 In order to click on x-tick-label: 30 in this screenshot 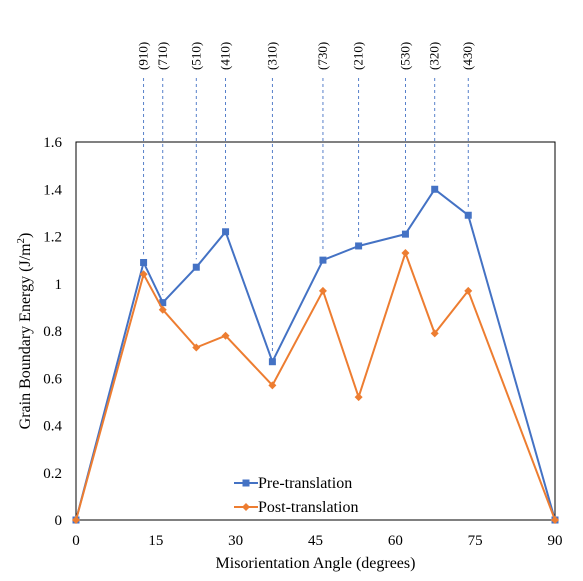, I will do `click(235, 541)`.